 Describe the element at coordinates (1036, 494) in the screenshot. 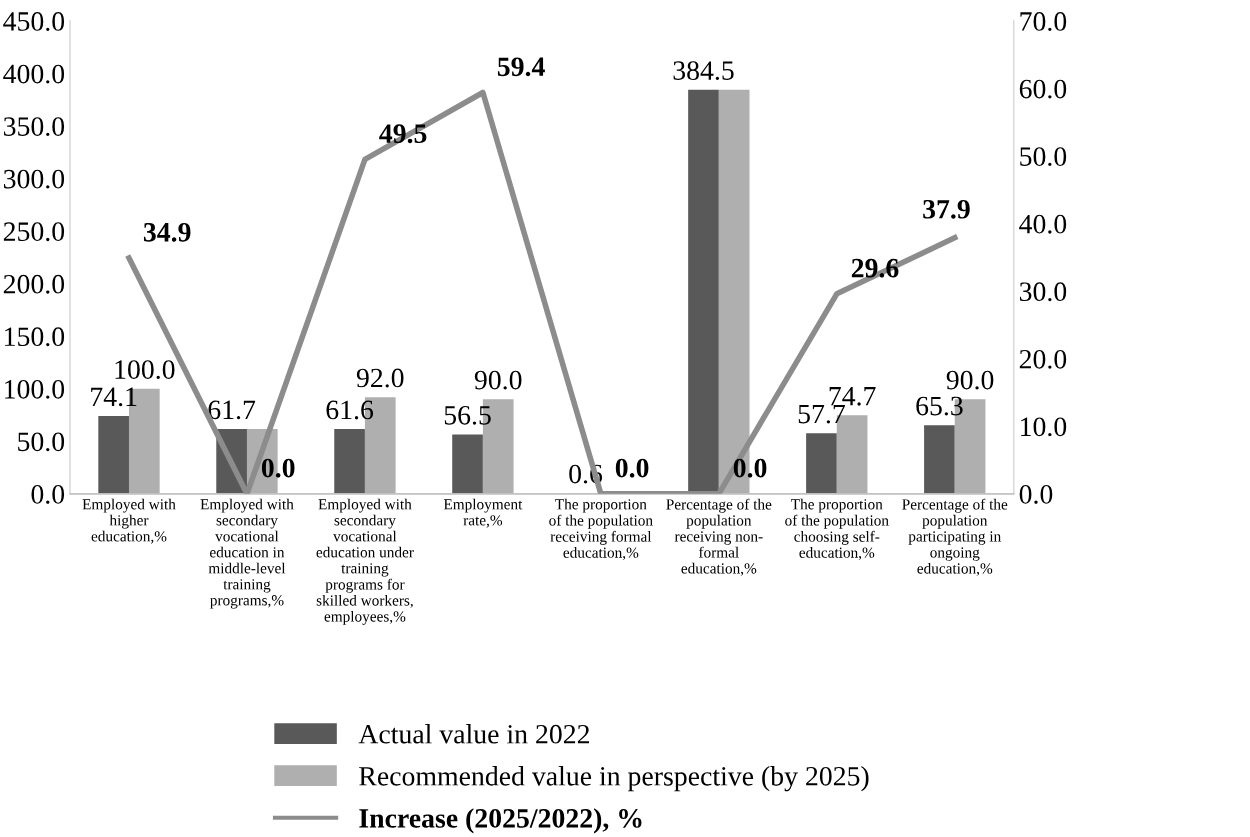

I see `y2-tick-label: 0.0` at that location.